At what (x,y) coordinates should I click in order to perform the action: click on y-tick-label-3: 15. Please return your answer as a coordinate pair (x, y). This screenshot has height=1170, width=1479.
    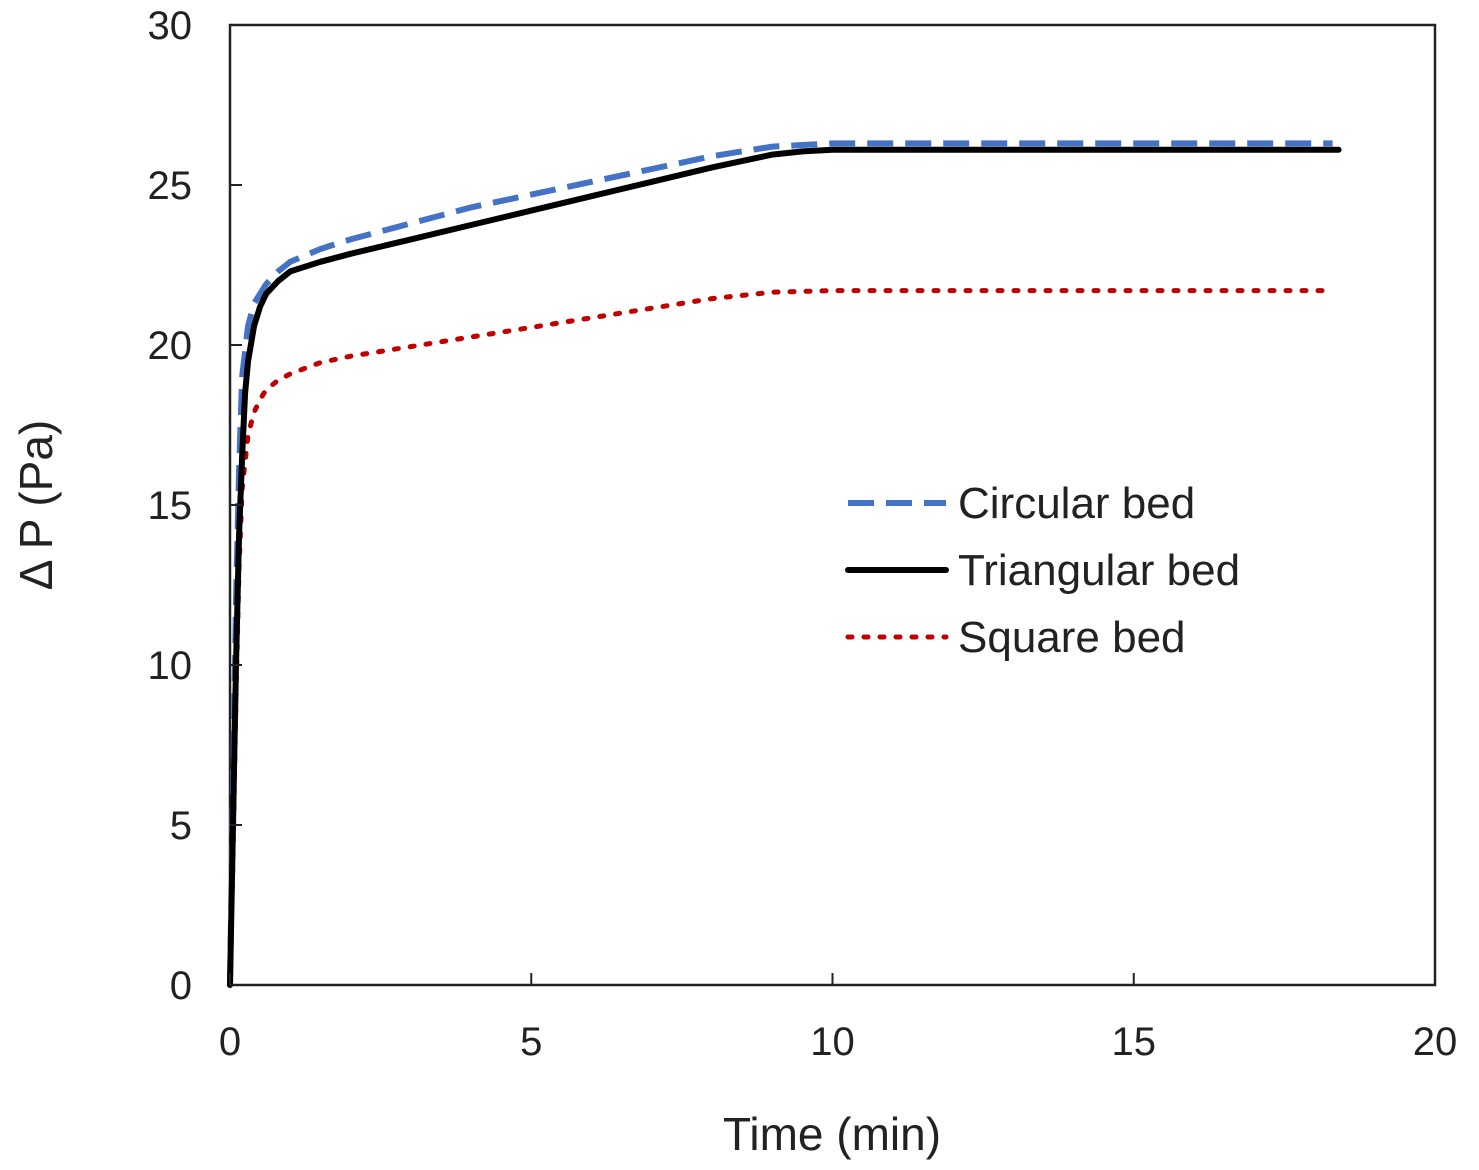
    Looking at the image, I should click on (170, 506).